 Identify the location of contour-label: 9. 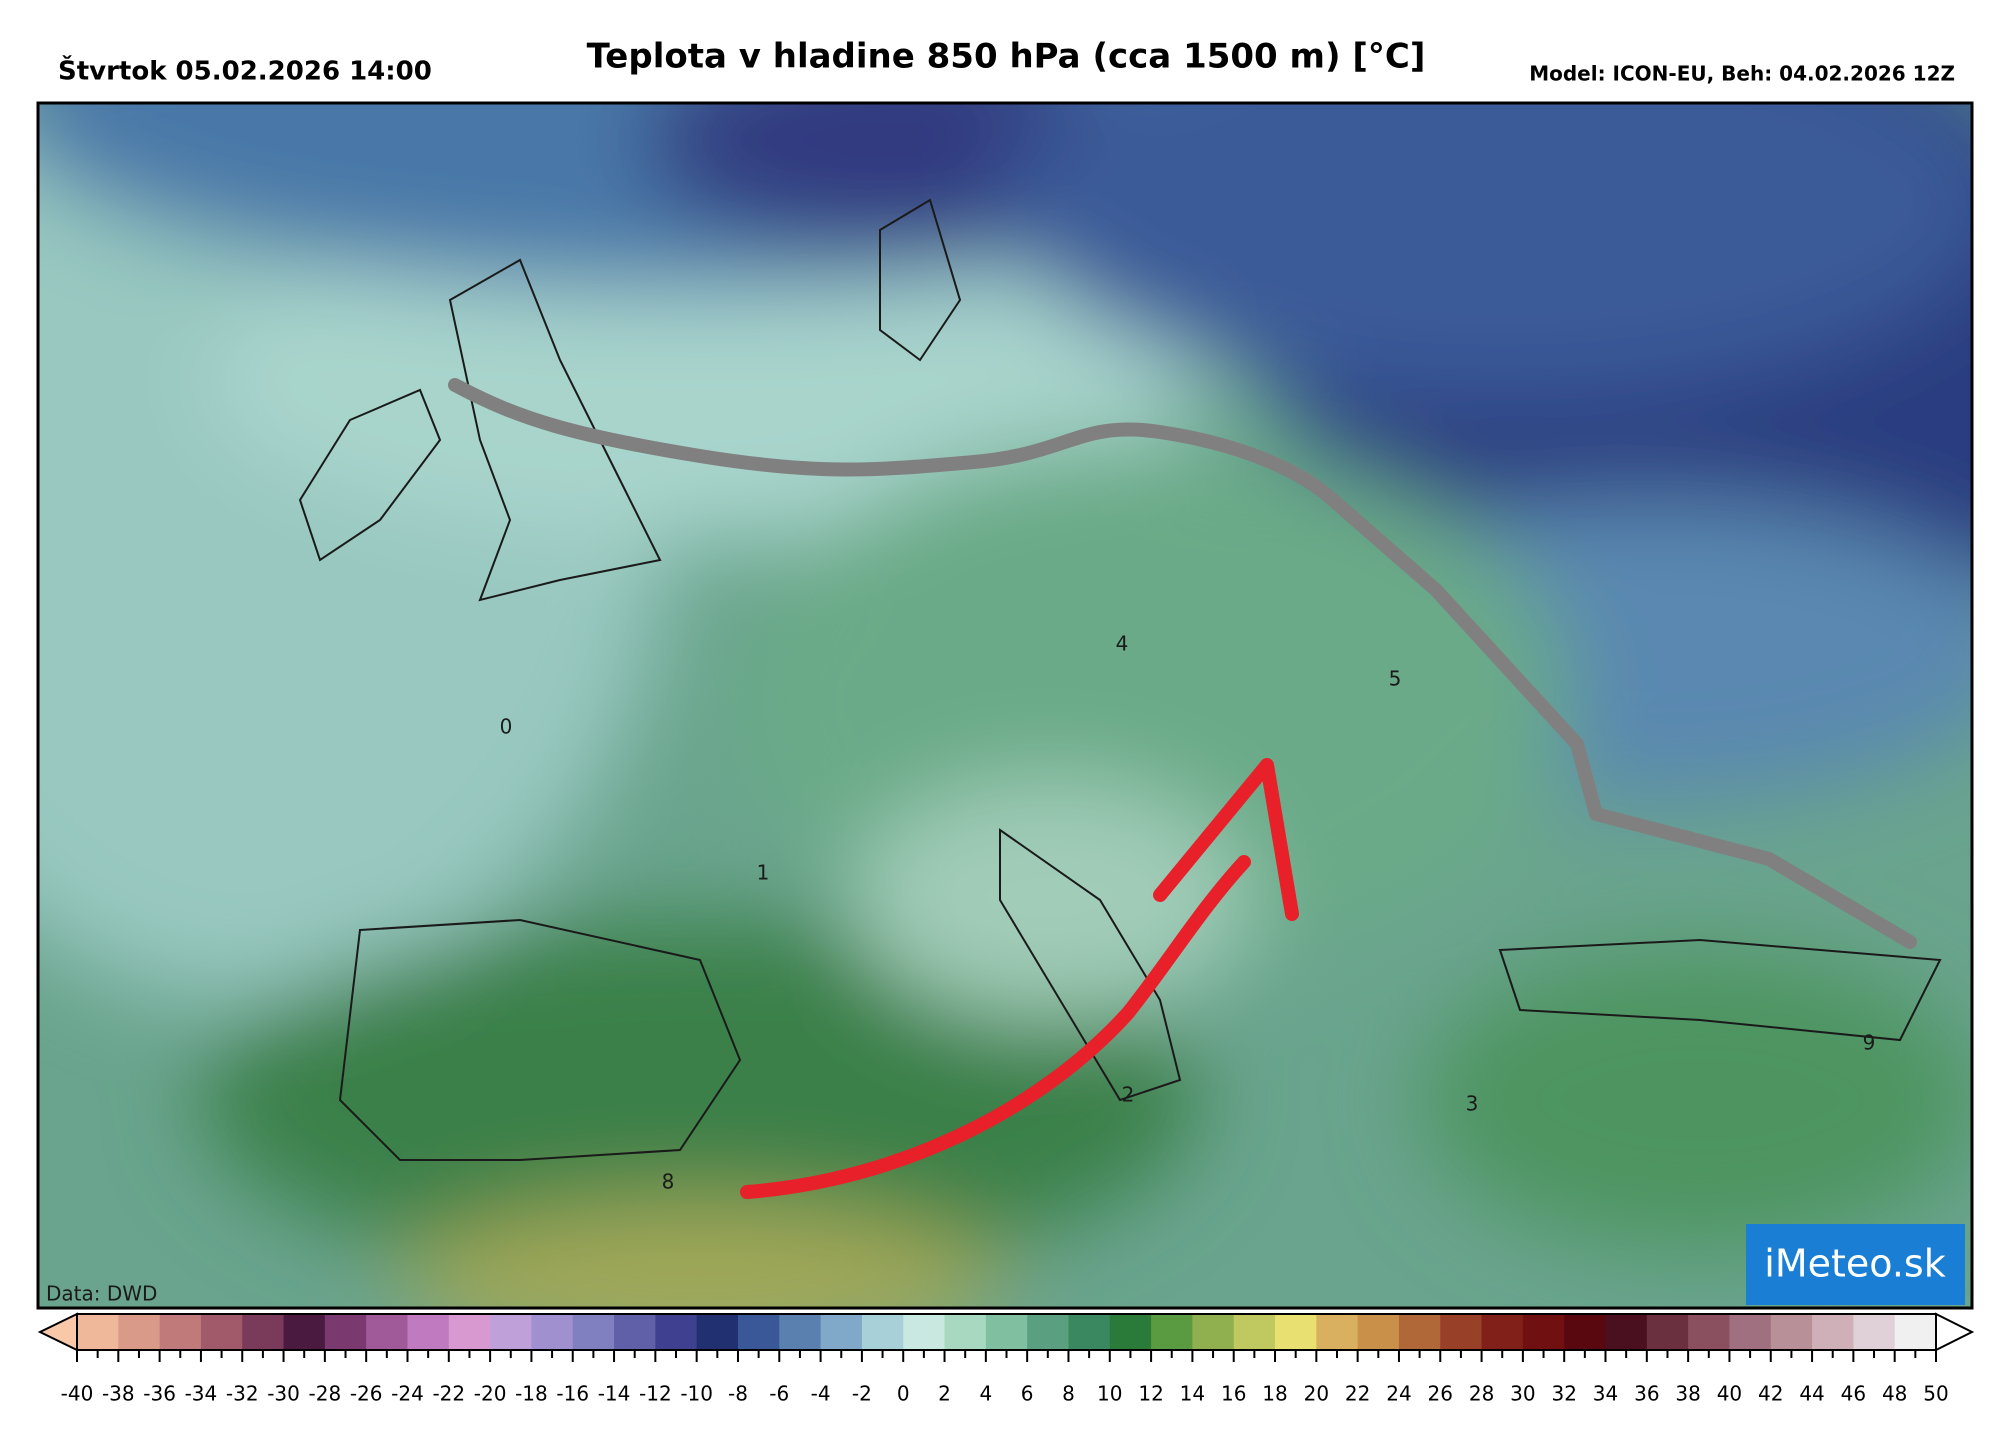
(1869, 1043).